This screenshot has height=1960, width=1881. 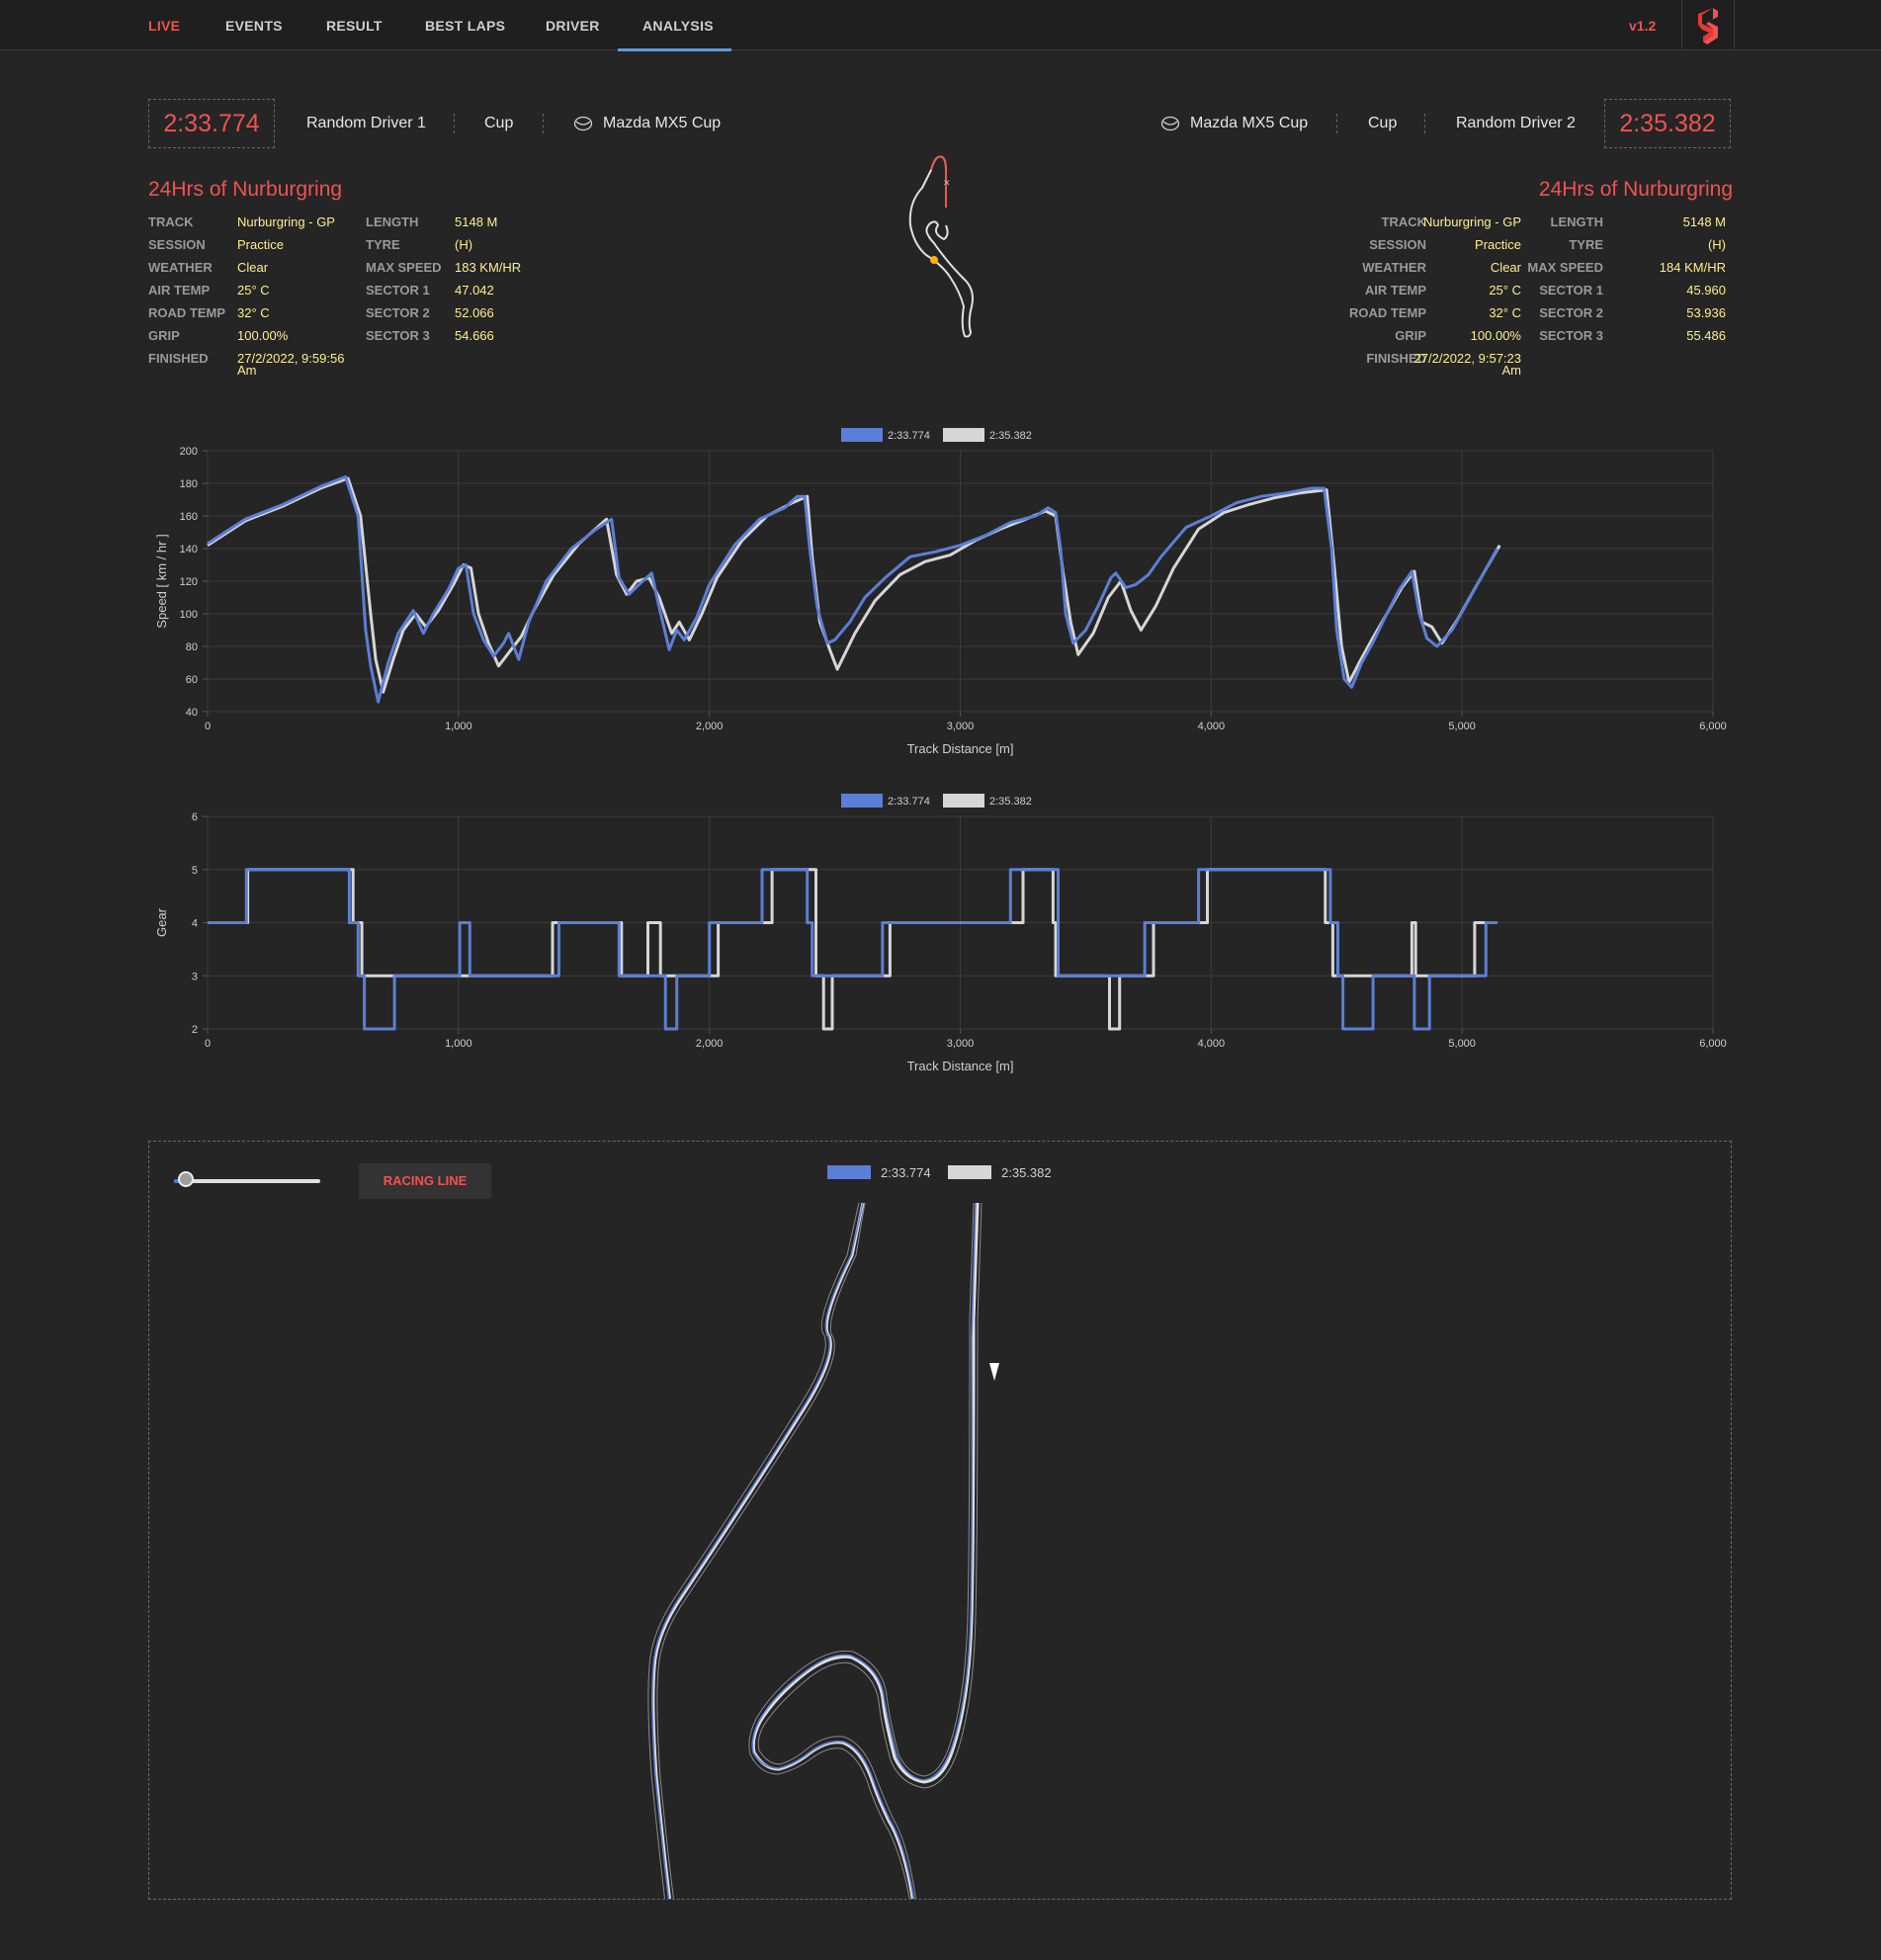 I want to click on track-edges, so click(x=815, y=1551).